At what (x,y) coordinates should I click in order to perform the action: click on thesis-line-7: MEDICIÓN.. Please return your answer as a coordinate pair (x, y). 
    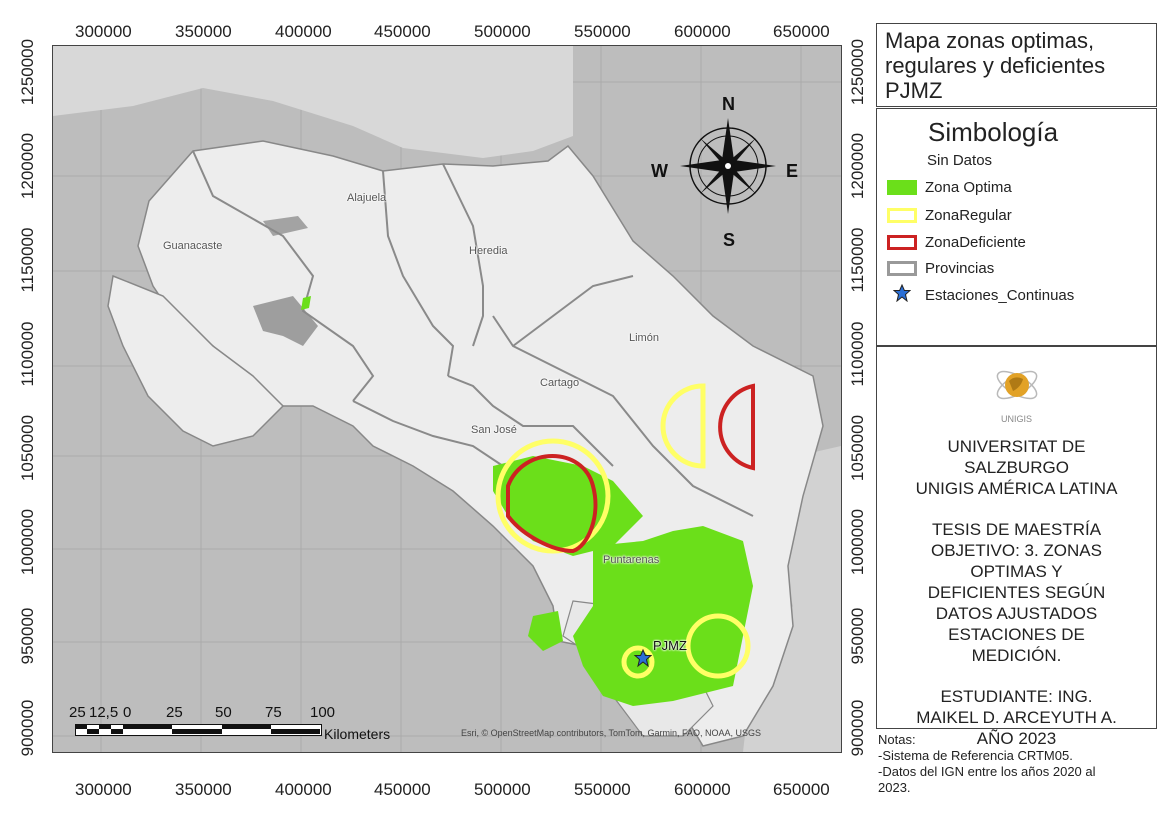
    Looking at the image, I should click on (1016, 655).